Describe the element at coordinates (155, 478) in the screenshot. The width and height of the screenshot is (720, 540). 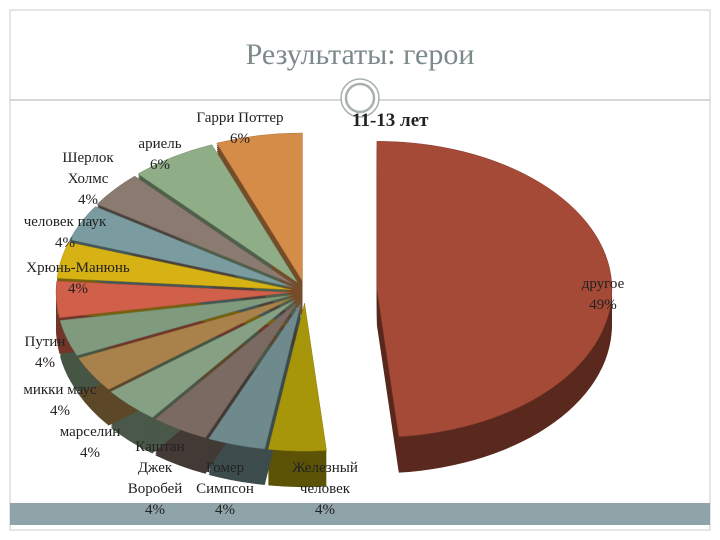
I see `category-label: Джек Воробей` at that location.